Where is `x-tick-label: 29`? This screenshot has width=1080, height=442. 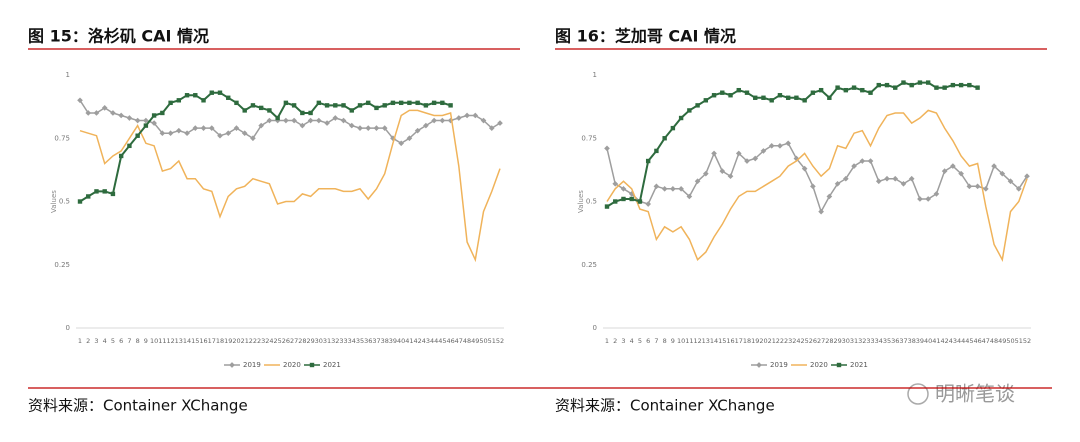 x-tick-label: 29 is located at coordinates (837, 341).